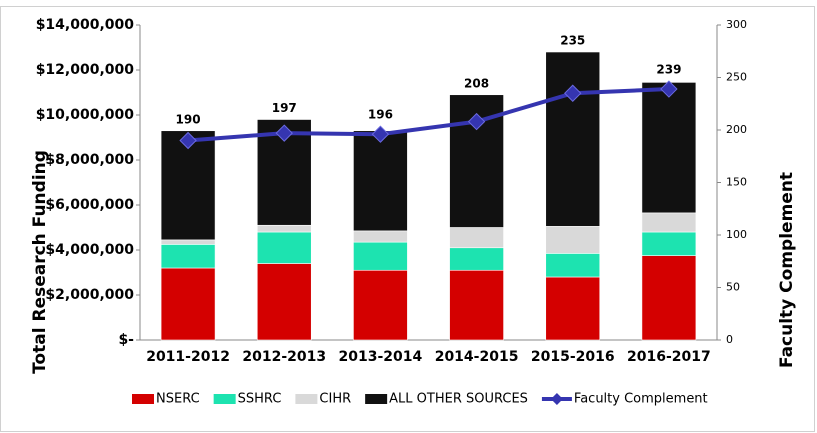  What do you see at coordinates (89, 160) in the screenshot?
I see `y-tick-label: $8,000,000` at bounding box center [89, 160].